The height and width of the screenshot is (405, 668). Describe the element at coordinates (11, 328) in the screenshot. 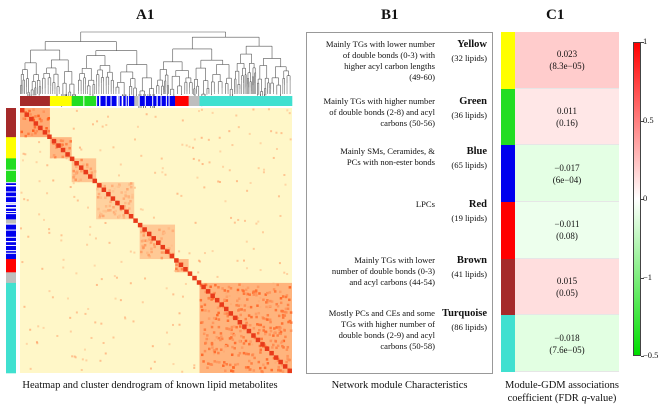

I see `module-bar-segment-turquoise` at that location.